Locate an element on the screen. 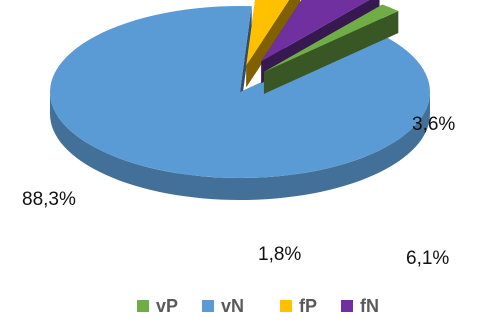 Image resolution: width=496 pixels, height=323 pixels. legend-item-vN: vN is located at coordinates (223, 306).